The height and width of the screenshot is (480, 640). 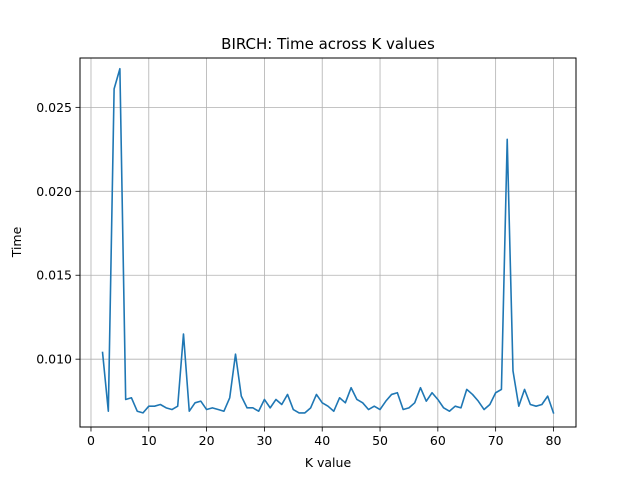 What do you see at coordinates (438, 440) in the screenshot?
I see `x-tick-label: 60` at bounding box center [438, 440].